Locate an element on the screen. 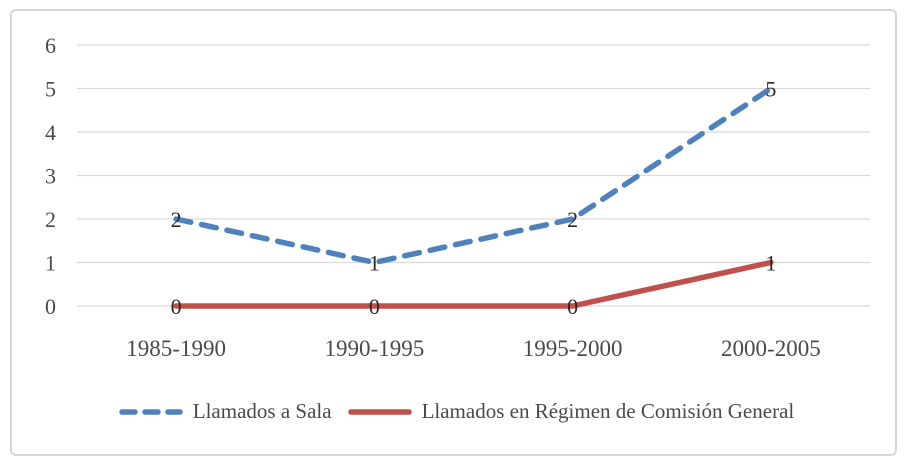 The height and width of the screenshot is (470, 913). x-axis-category-label: 1995-2000 is located at coordinates (573, 348).